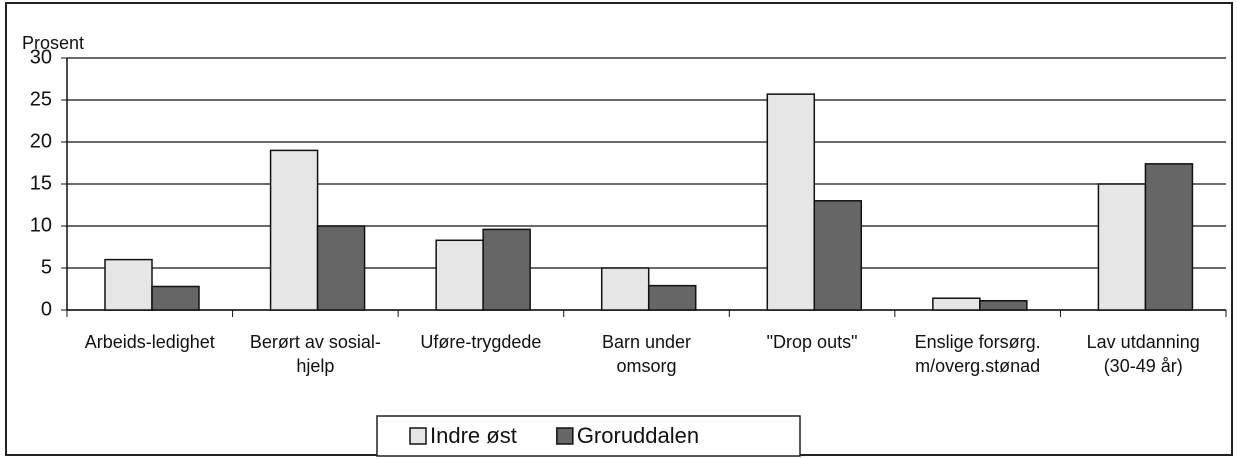  Describe the element at coordinates (638, 435) in the screenshot. I see `legend-label: Groruddalen` at that location.